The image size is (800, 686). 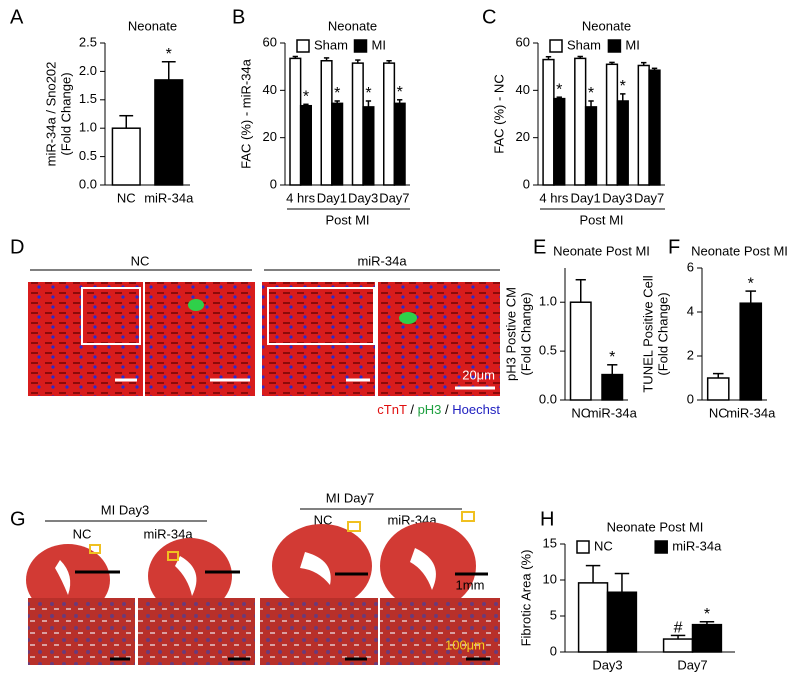 I want to click on y-axis-label: FAC (%) - NC, so click(x=498, y=113).